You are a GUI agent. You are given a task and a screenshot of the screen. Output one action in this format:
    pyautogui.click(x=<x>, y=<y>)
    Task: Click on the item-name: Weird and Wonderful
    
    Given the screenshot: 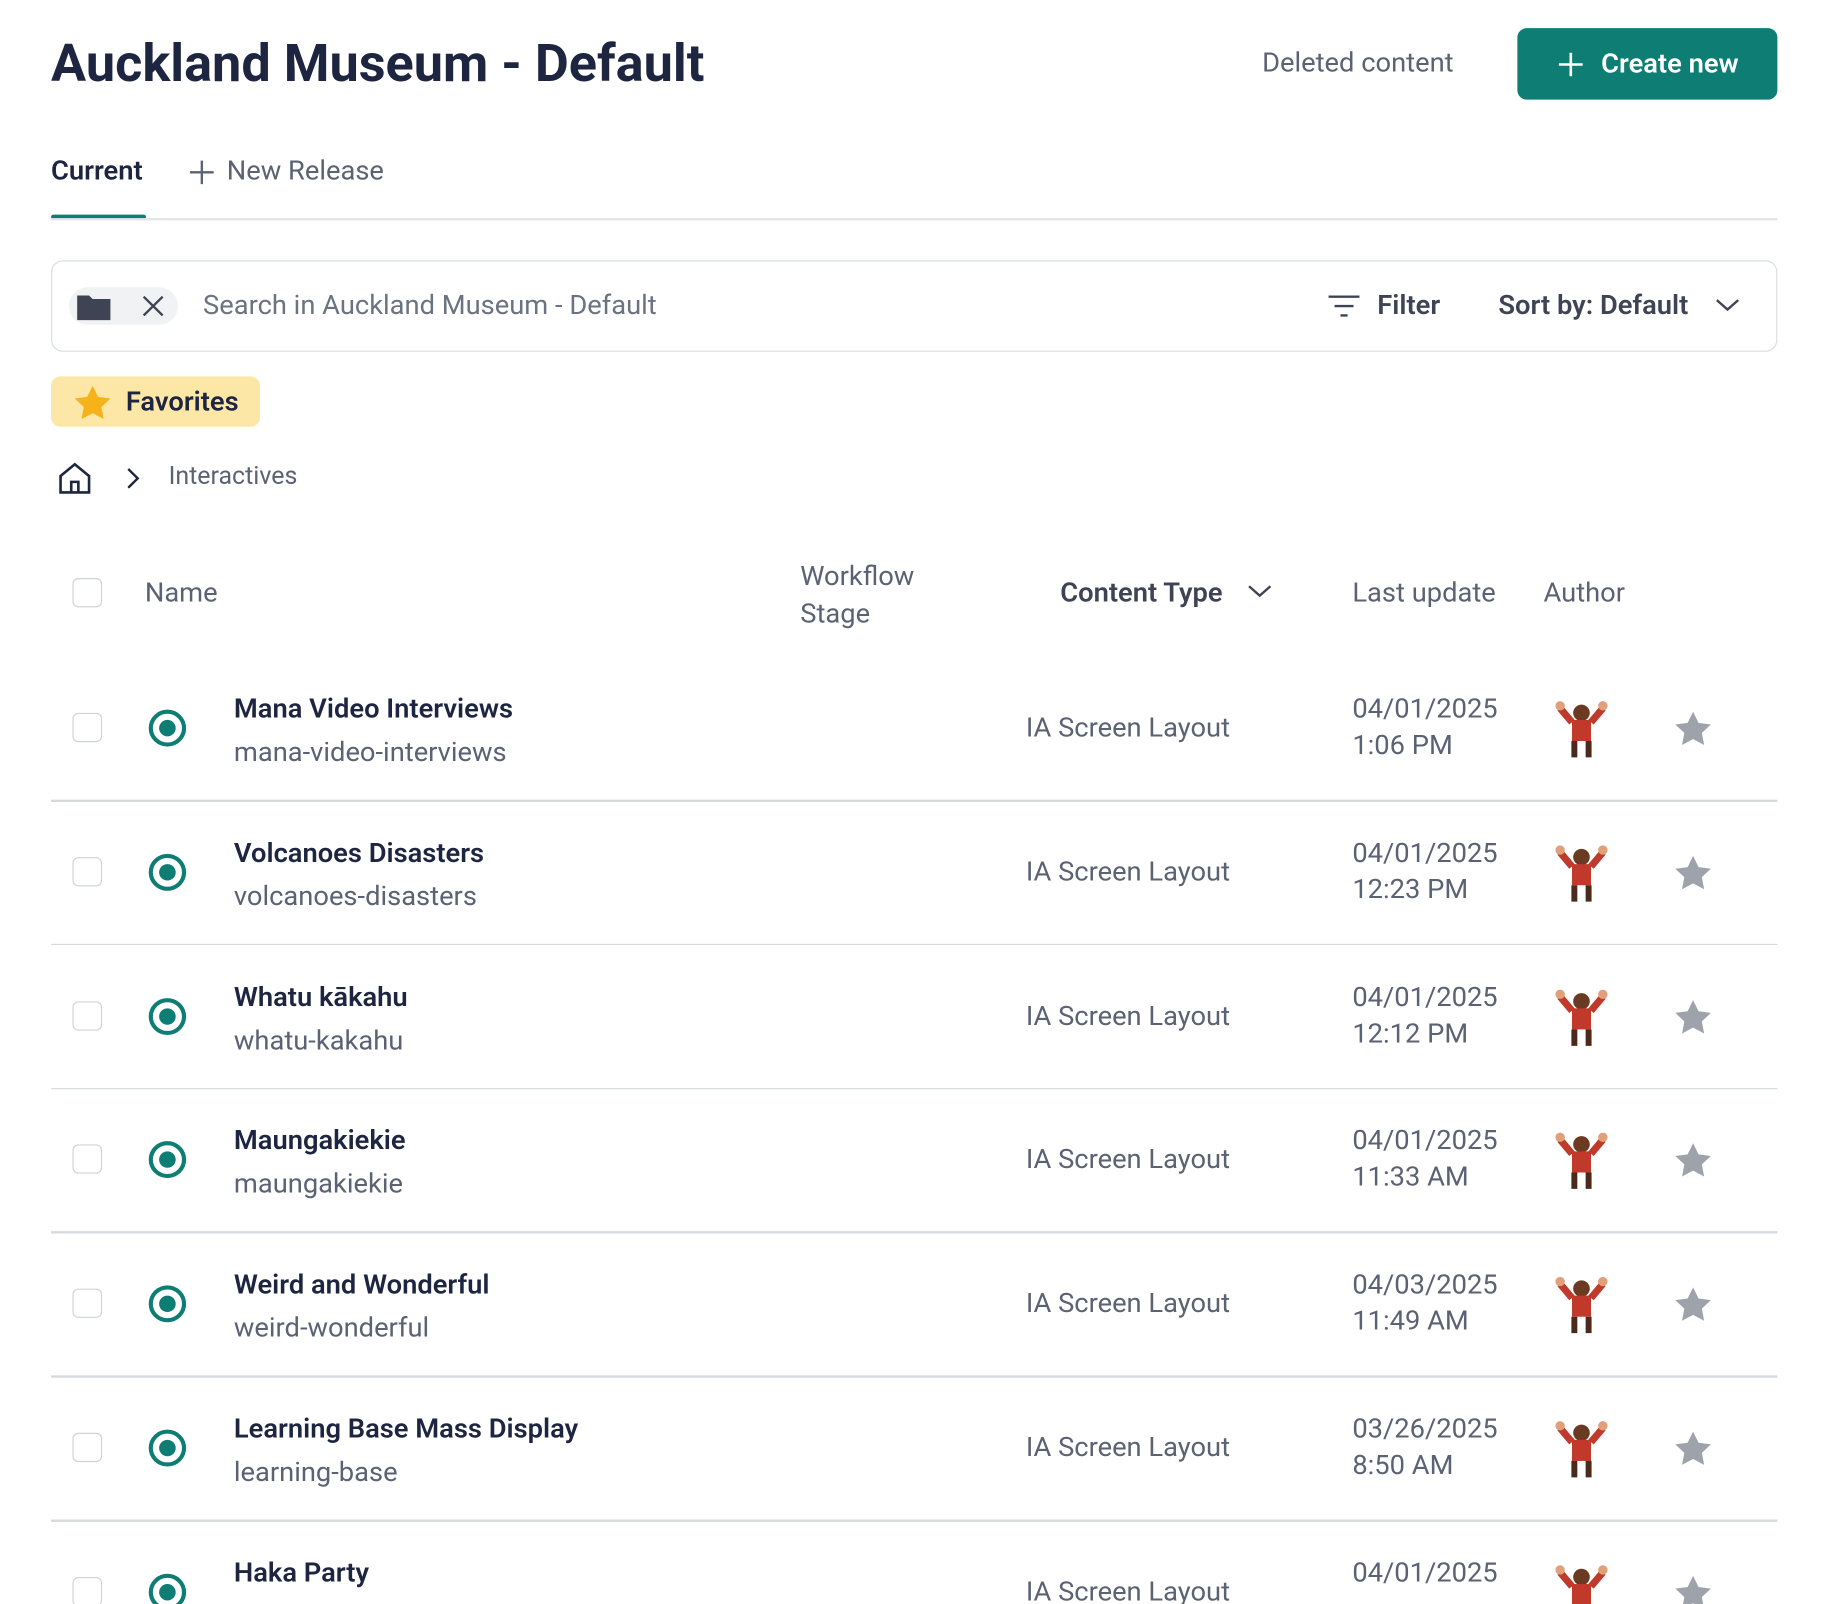 What is the action you would take?
    pyautogui.click(x=361, y=1284)
    